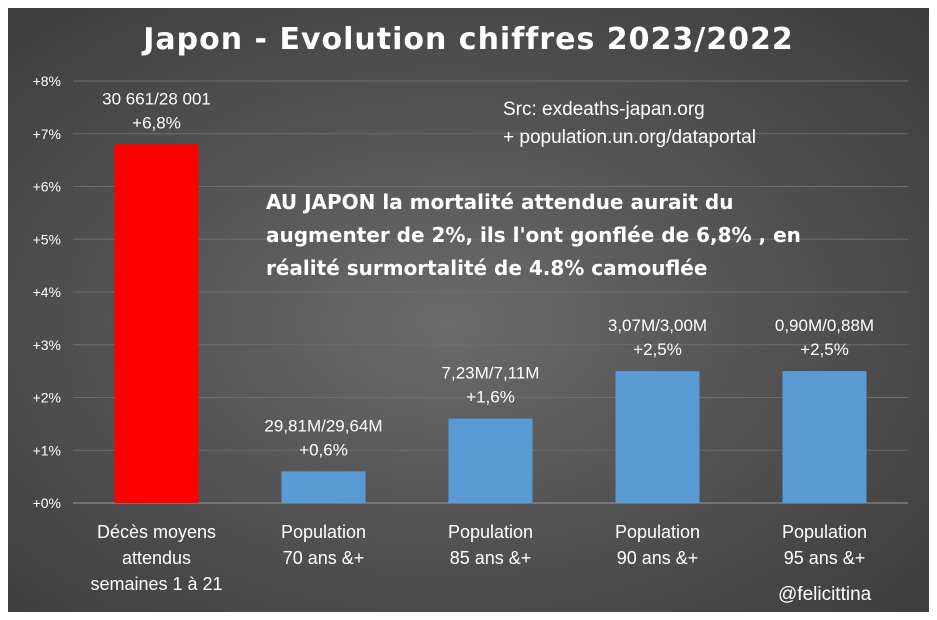  What do you see at coordinates (604, 109) in the screenshot?
I see `source-line: Src: exdeaths-japan.org` at bounding box center [604, 109].